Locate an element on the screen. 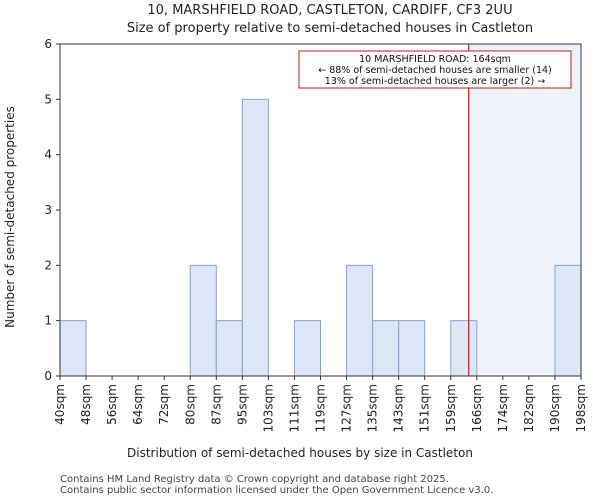 This screenshot has width=600, height=500. x-tick-label: 166sqm is located at coordinates (477, 408).